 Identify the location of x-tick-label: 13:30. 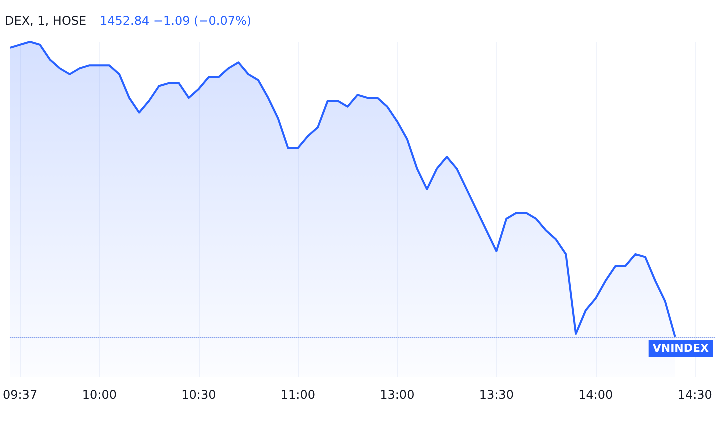
(496, 395).